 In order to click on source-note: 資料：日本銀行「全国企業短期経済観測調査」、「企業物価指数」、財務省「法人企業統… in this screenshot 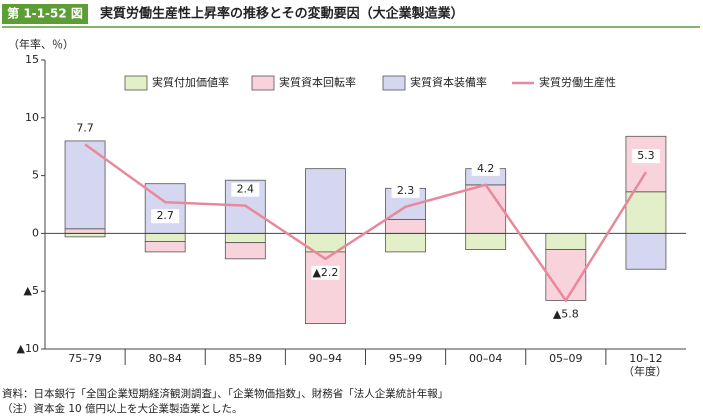, I will do `click(225, 393)`.